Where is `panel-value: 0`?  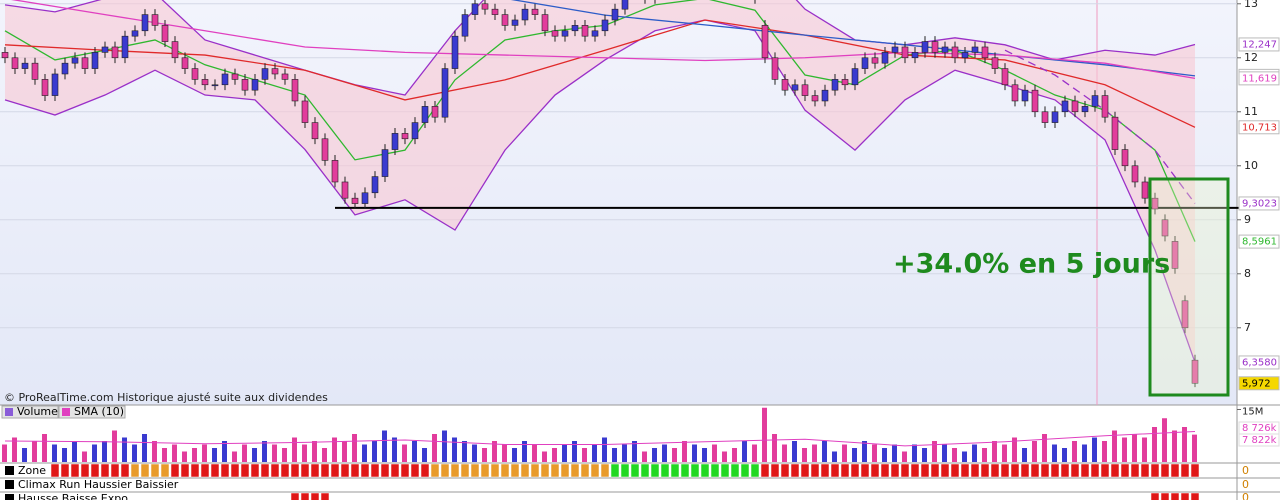 panel-value: 0 is located at coordinates (1245, 484).